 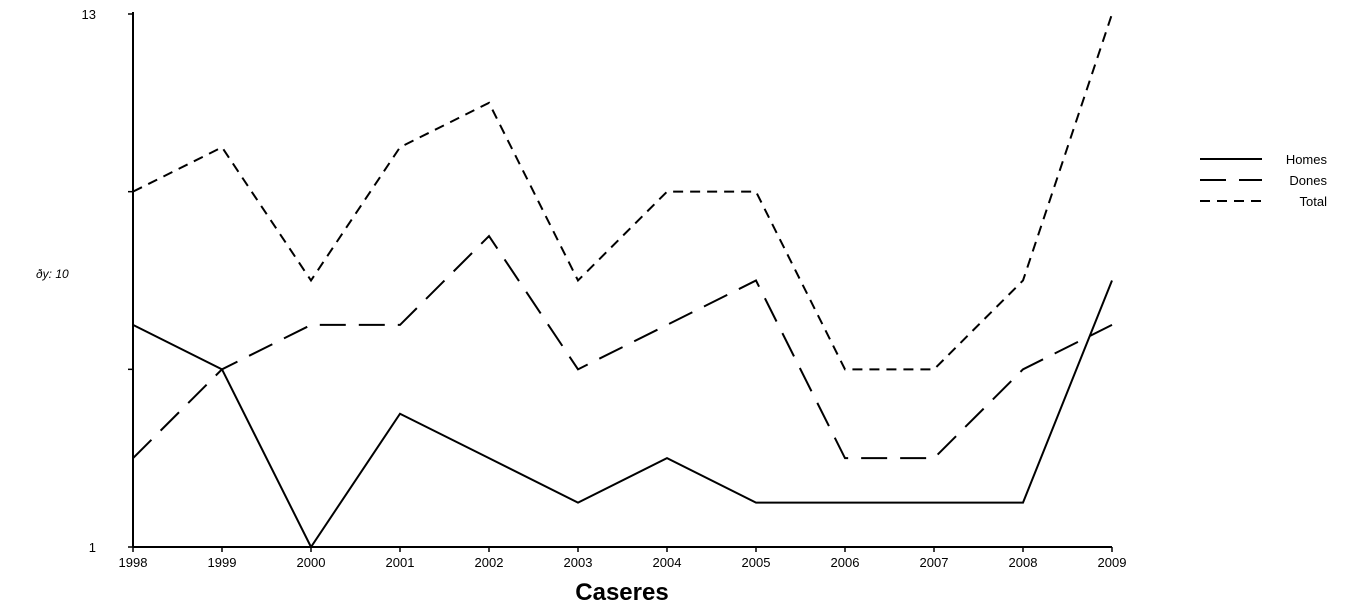 What do you see at coordinates (934, 562) in the screenshot?
I see `x-tick-label: 2007` at bounding box center [934, 562].